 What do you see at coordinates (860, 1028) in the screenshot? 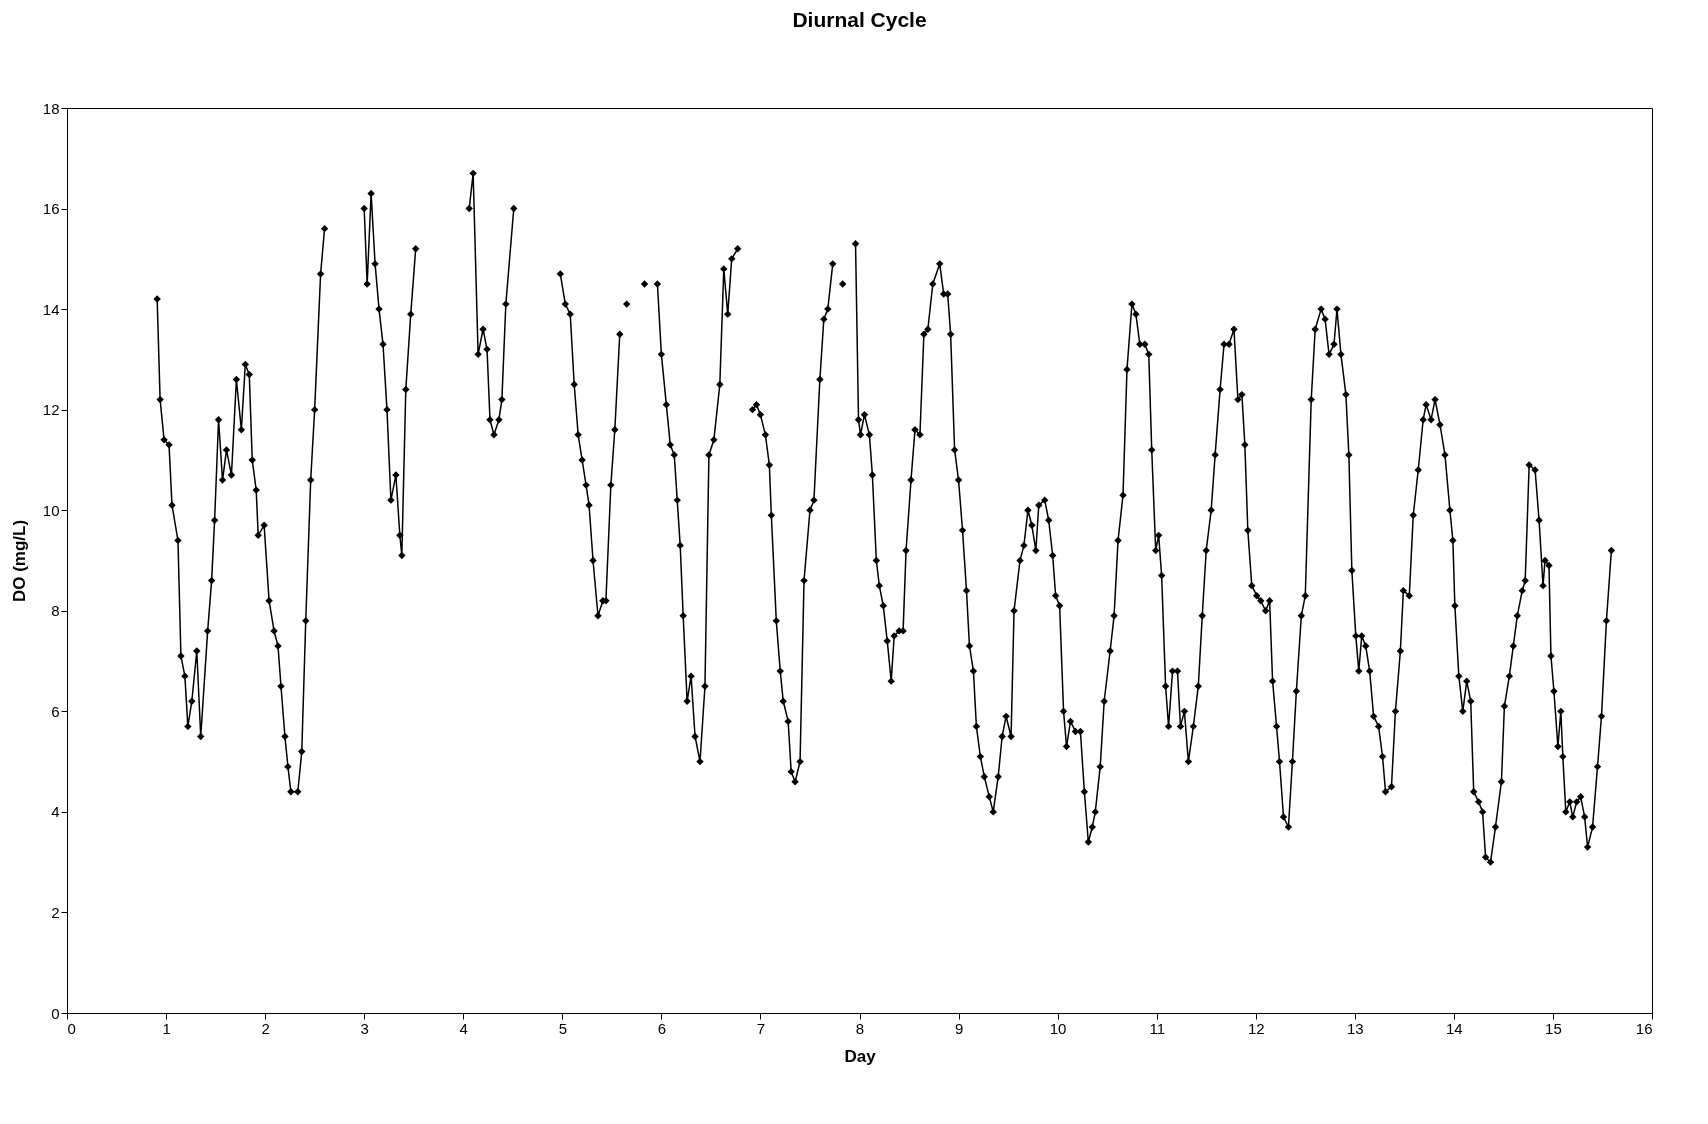
I see `x-tick-label: 8` at bounding box center [860, 1028].